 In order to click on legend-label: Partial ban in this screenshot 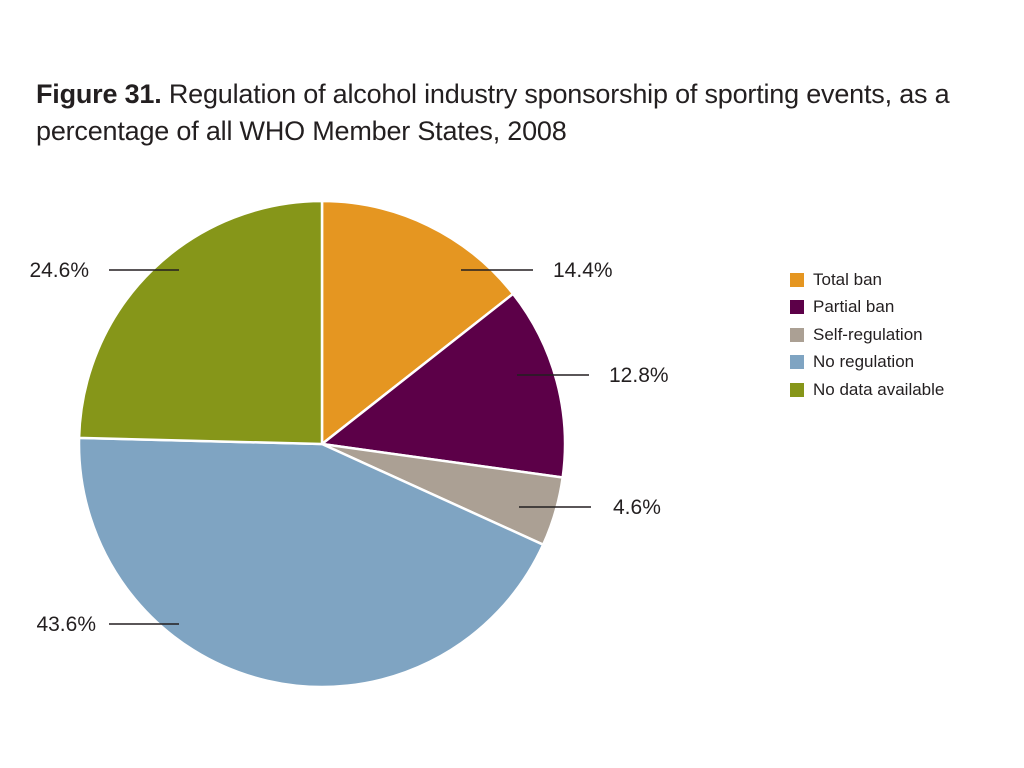, I will do `click(854, 307)`.